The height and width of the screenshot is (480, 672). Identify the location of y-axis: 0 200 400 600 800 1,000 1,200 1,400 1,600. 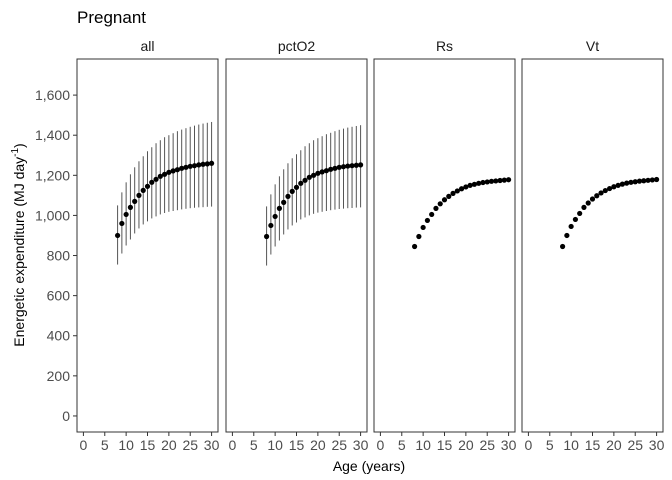
(56, 255).